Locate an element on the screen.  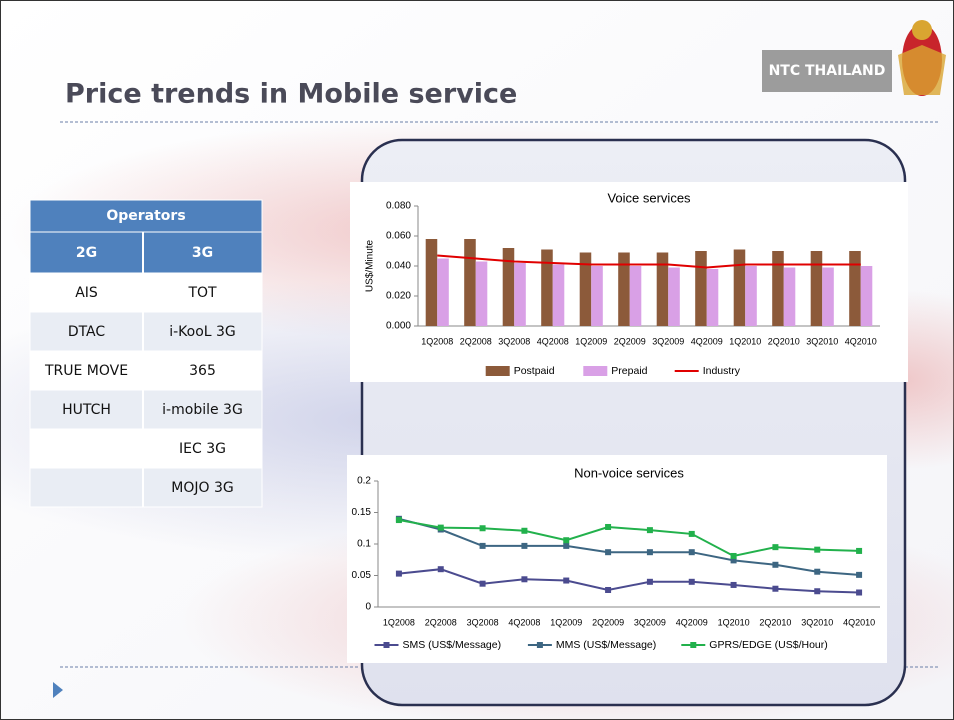
y-tick-label: 0.080 is located at coordinates (398, 206).